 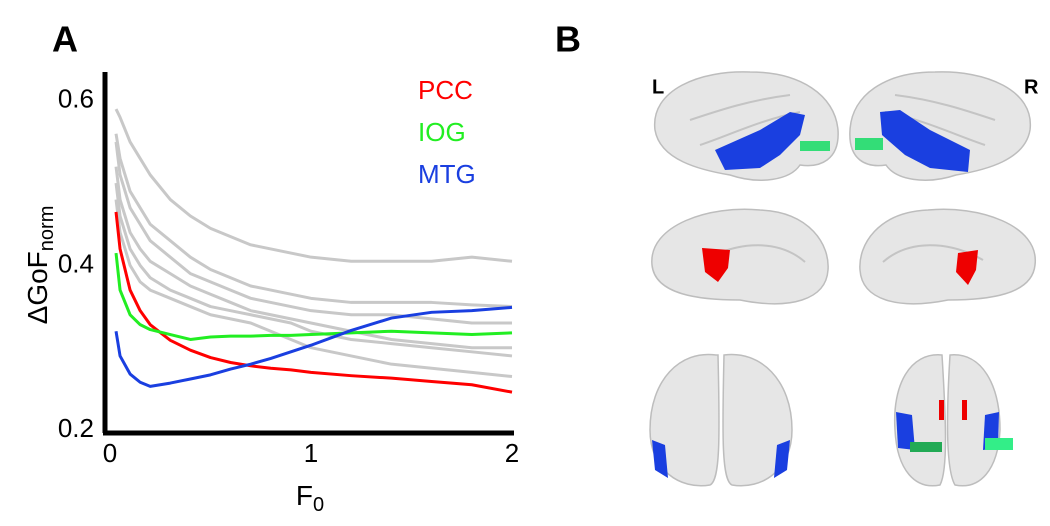 I want to click on brain-lateral-left, so click(x=746, y=126).